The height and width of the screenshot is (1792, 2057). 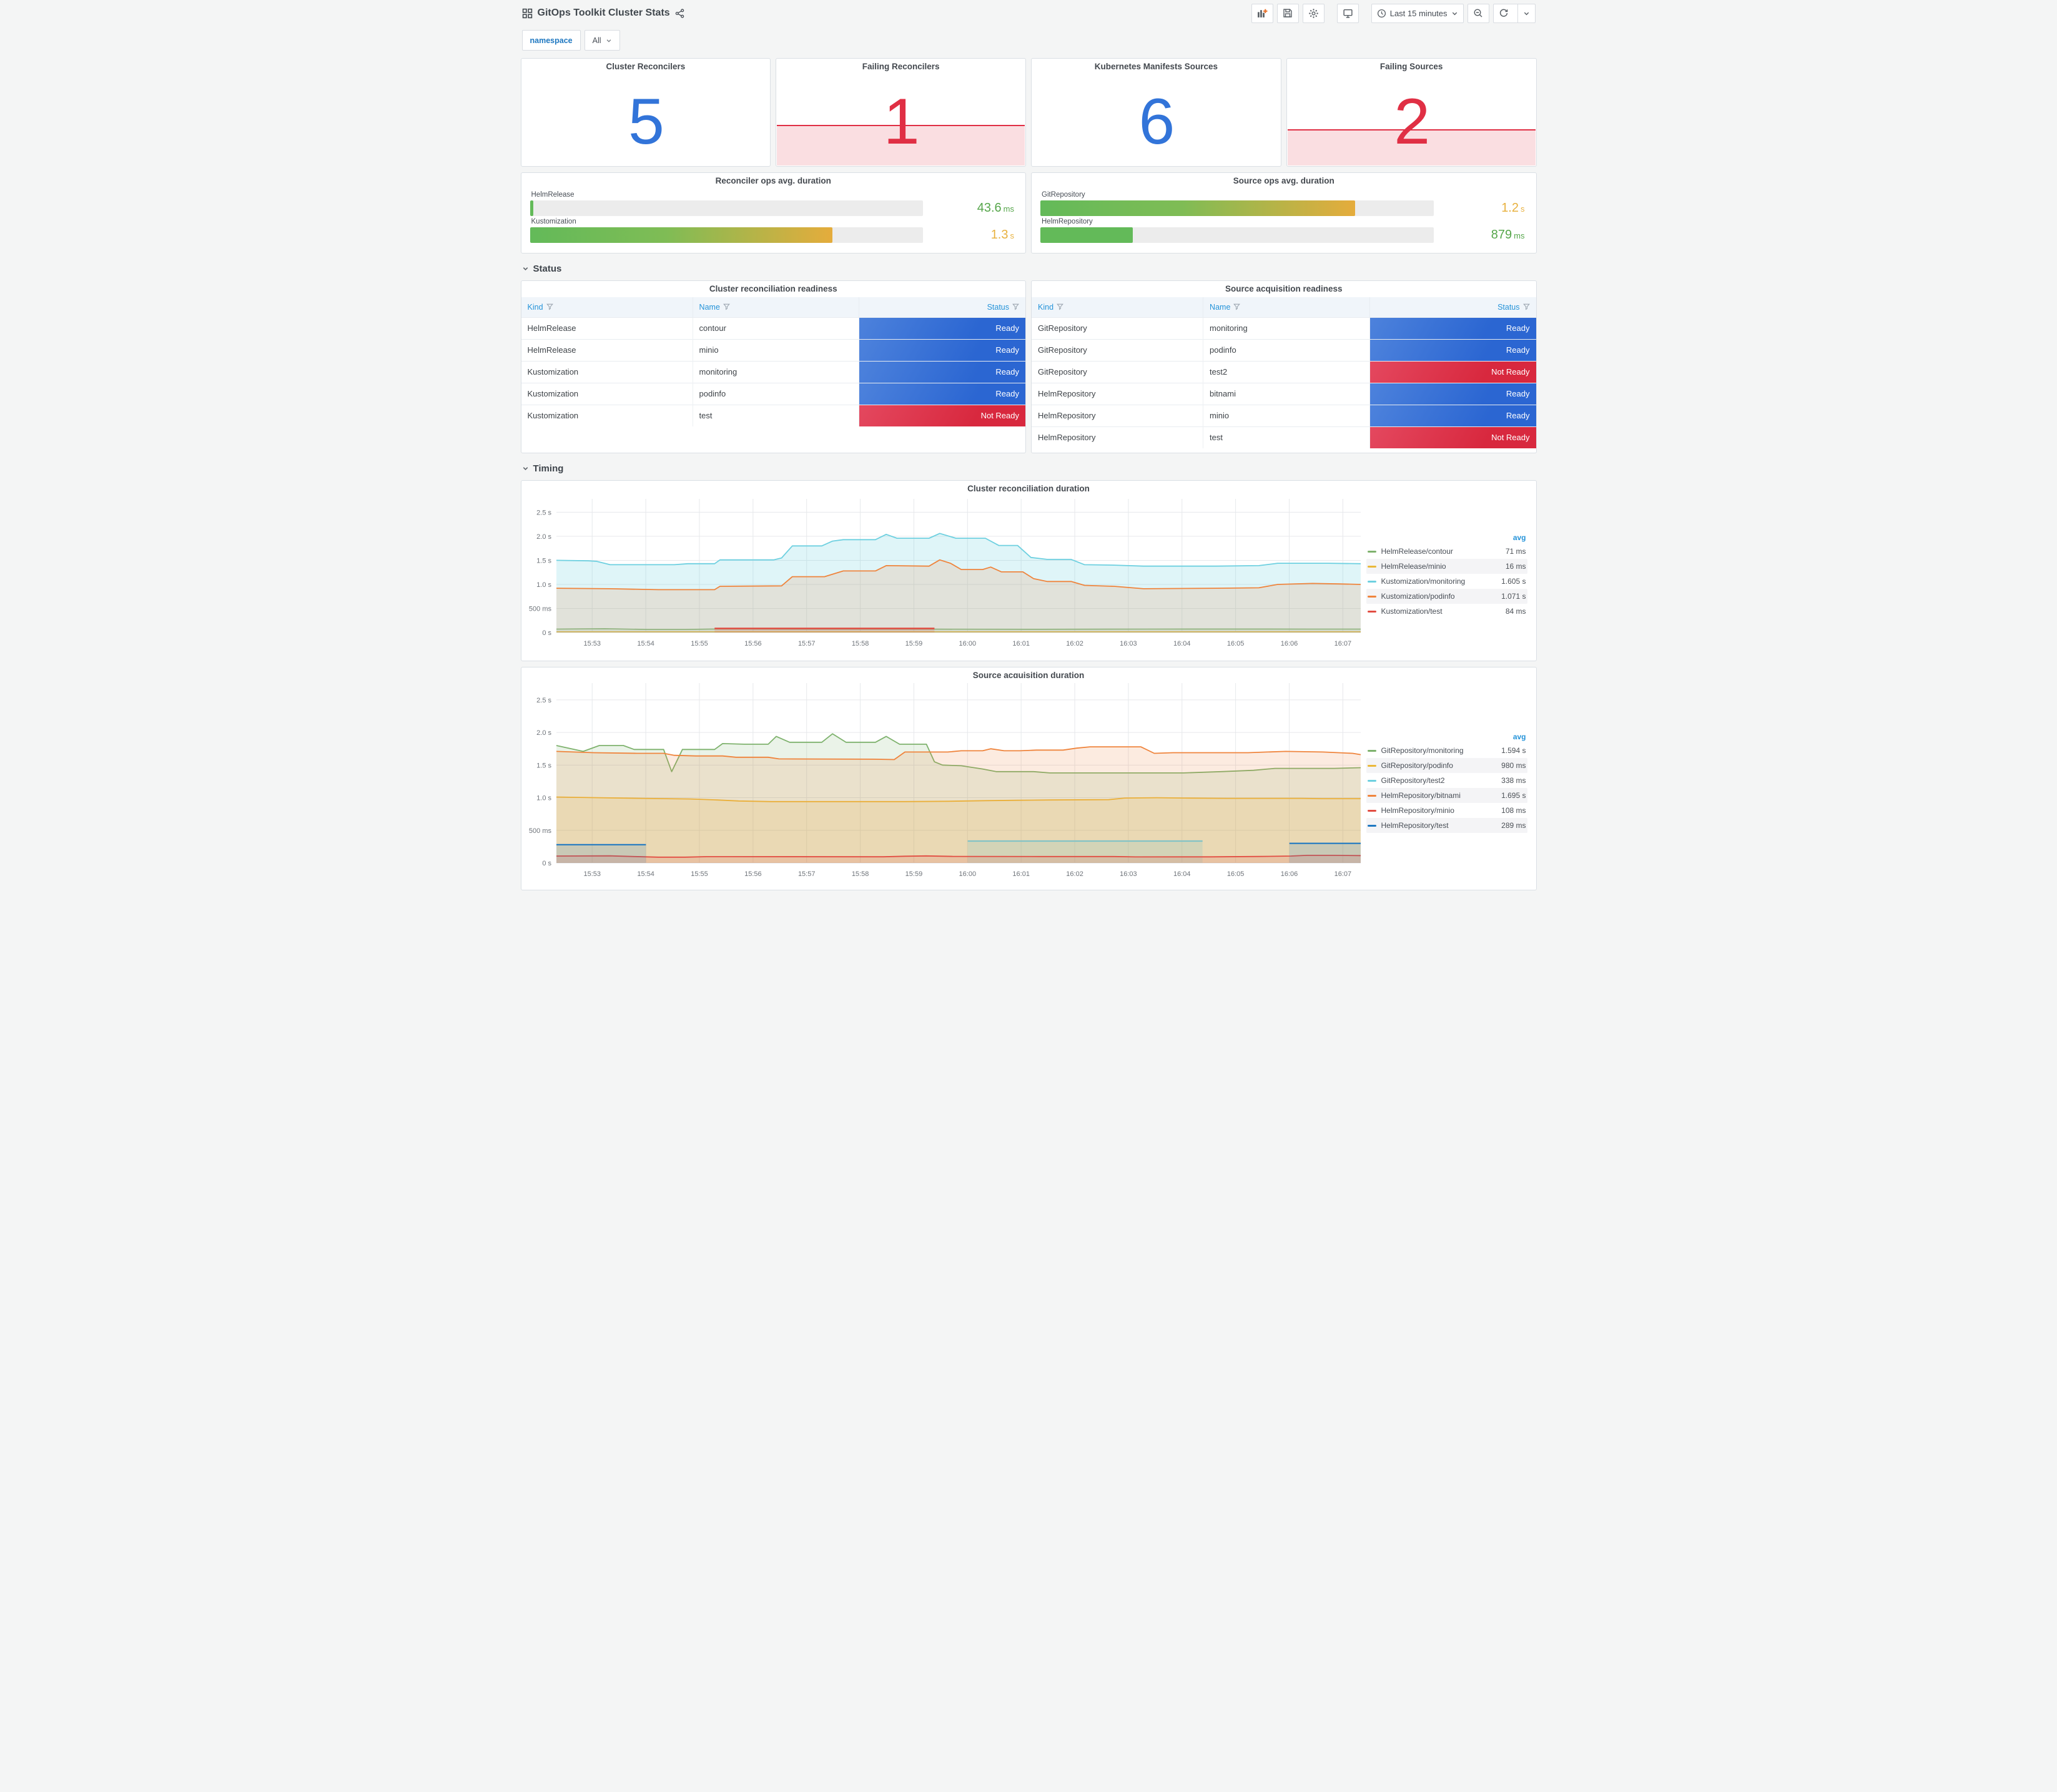 What do you see at coordinates (1289, 643) in the screenshot?
I see `svg-text: 16:06` at bounding box center [1289, 643].